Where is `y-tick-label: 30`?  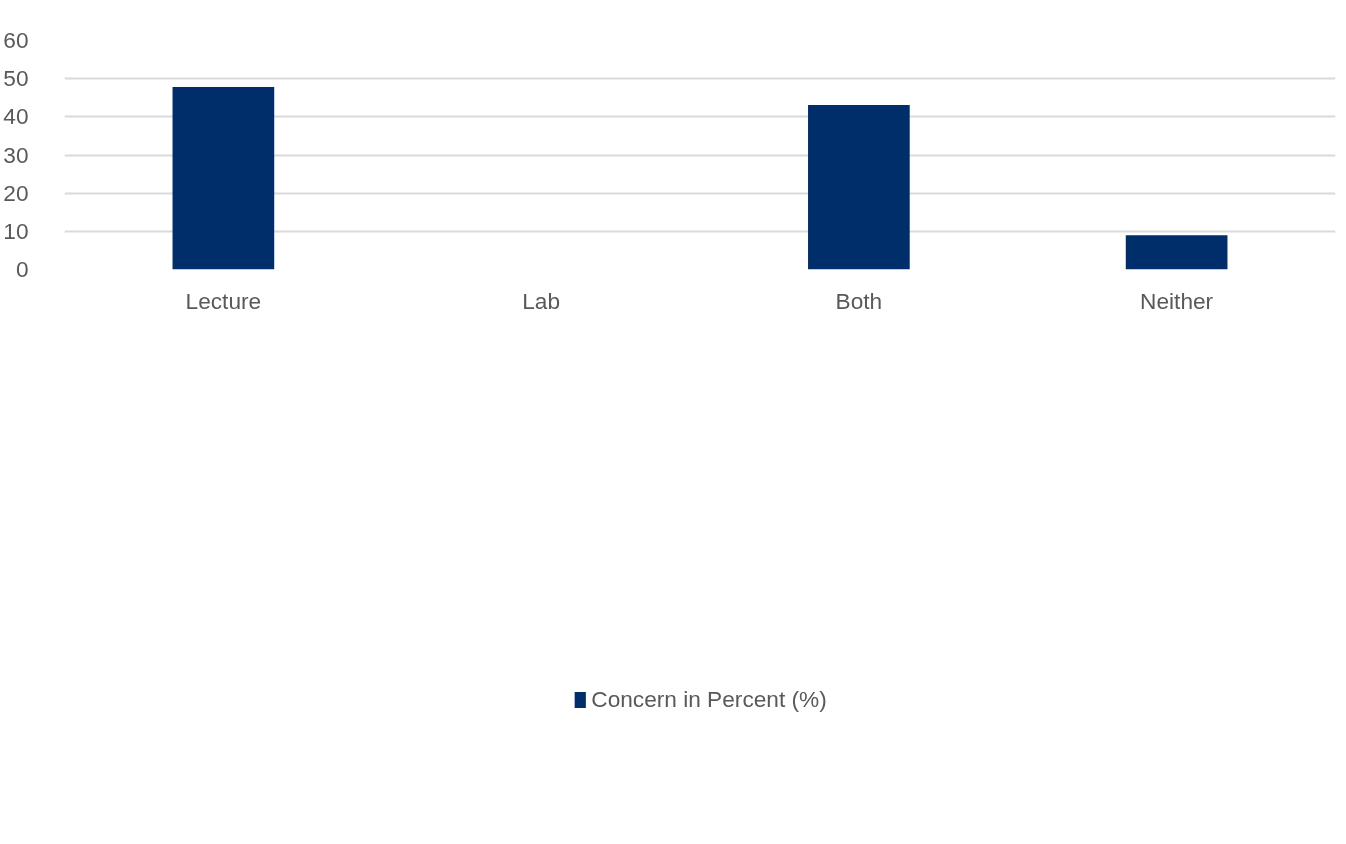
y-tick-label: 30 is located at coordinates (16, 154).